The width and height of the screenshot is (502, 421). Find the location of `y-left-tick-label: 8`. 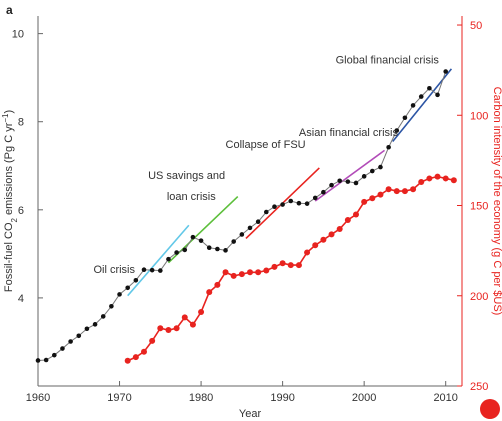

y-left-tick-label: 8 is located at coordinates (21, 123).